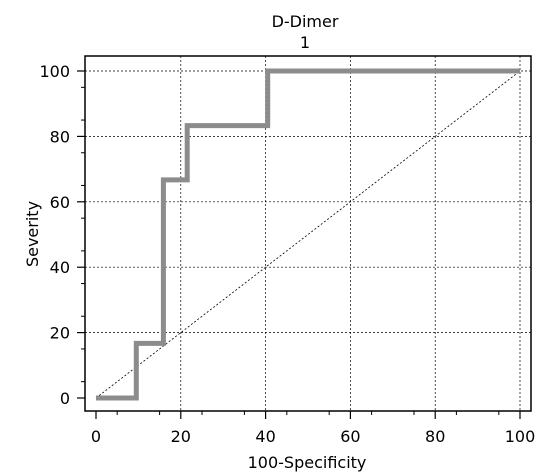 This screenshot has width=545, height=476. Describe the element at coordinates (305, 21) in the screenshot. I see `chart-title: D-Dimer` at that location.